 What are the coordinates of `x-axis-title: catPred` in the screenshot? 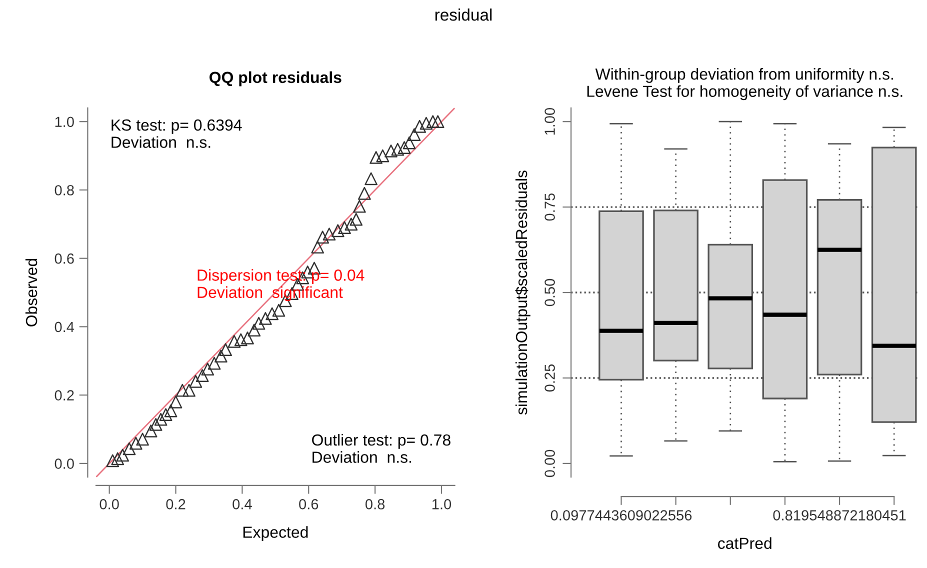 It's located at (745, 543).